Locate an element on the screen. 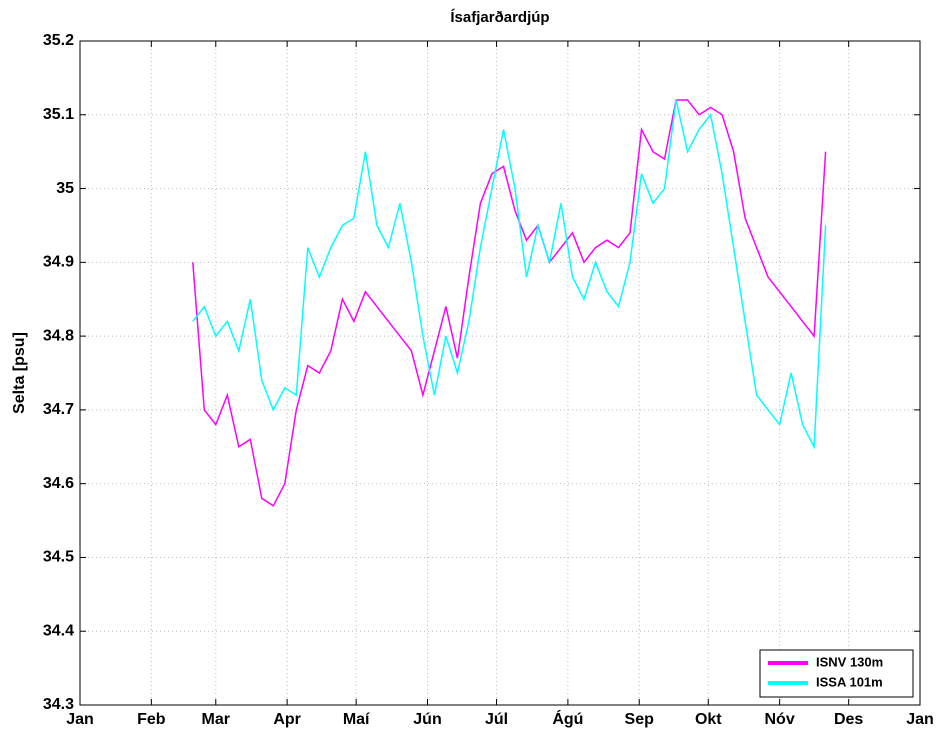  legend-label: ISSA 101m is located at coordinates (849, 681).